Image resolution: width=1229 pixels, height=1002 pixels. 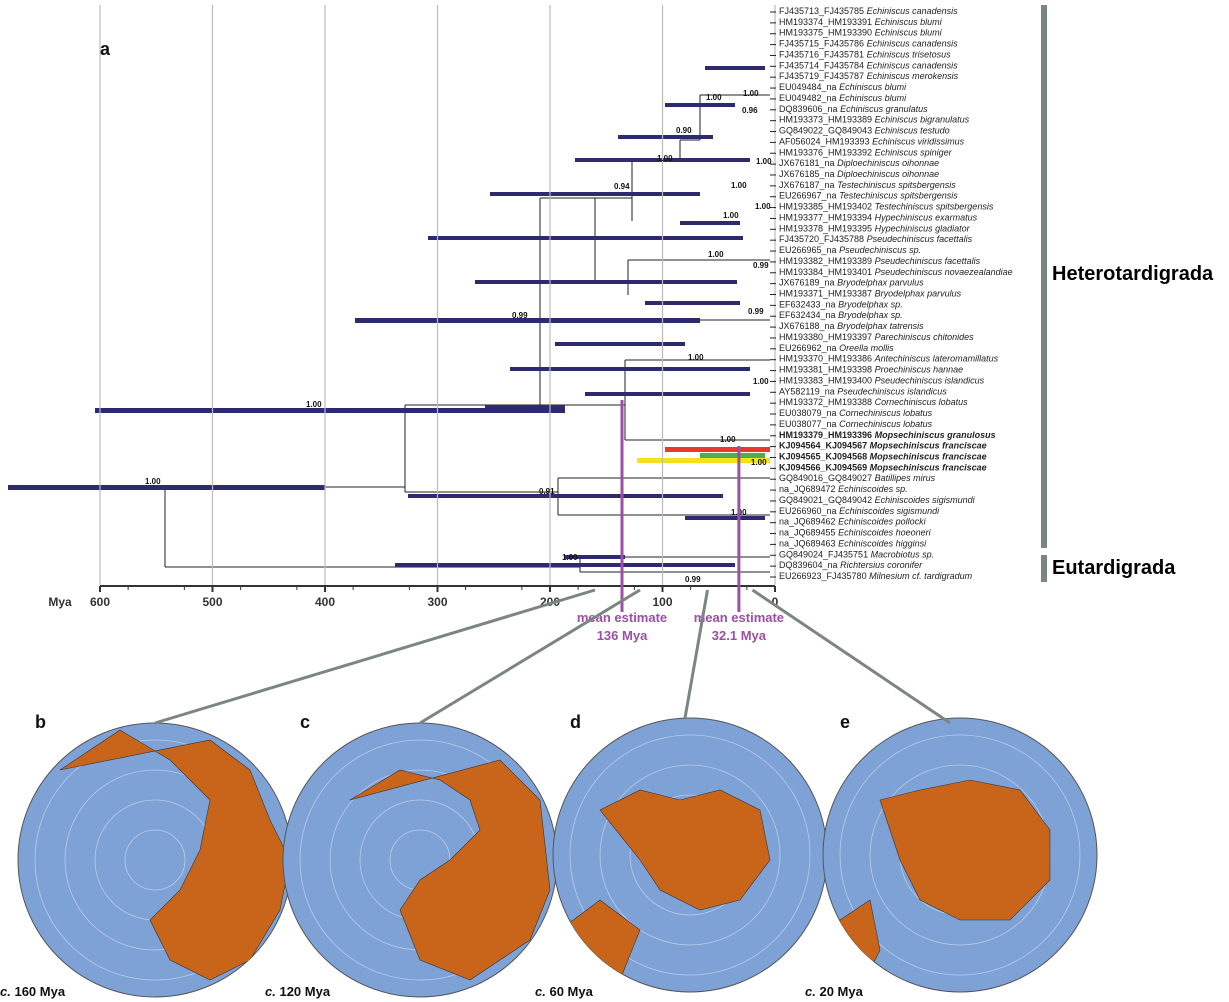 I want to click on taxon-label: EU266962_na Oreella mollis, so click(x=836, y=348).